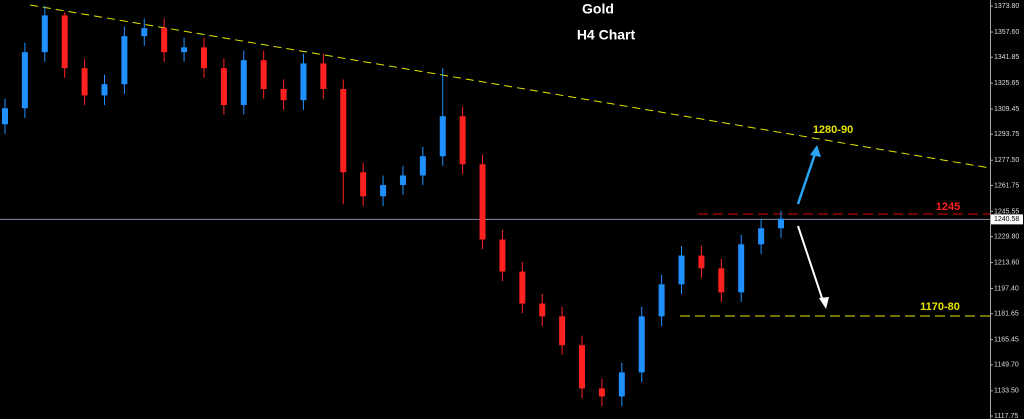  What do you see at coordinates (948, 207) in the screenshot?
I see `annotation: 1245` at bounding box center [948, 207].